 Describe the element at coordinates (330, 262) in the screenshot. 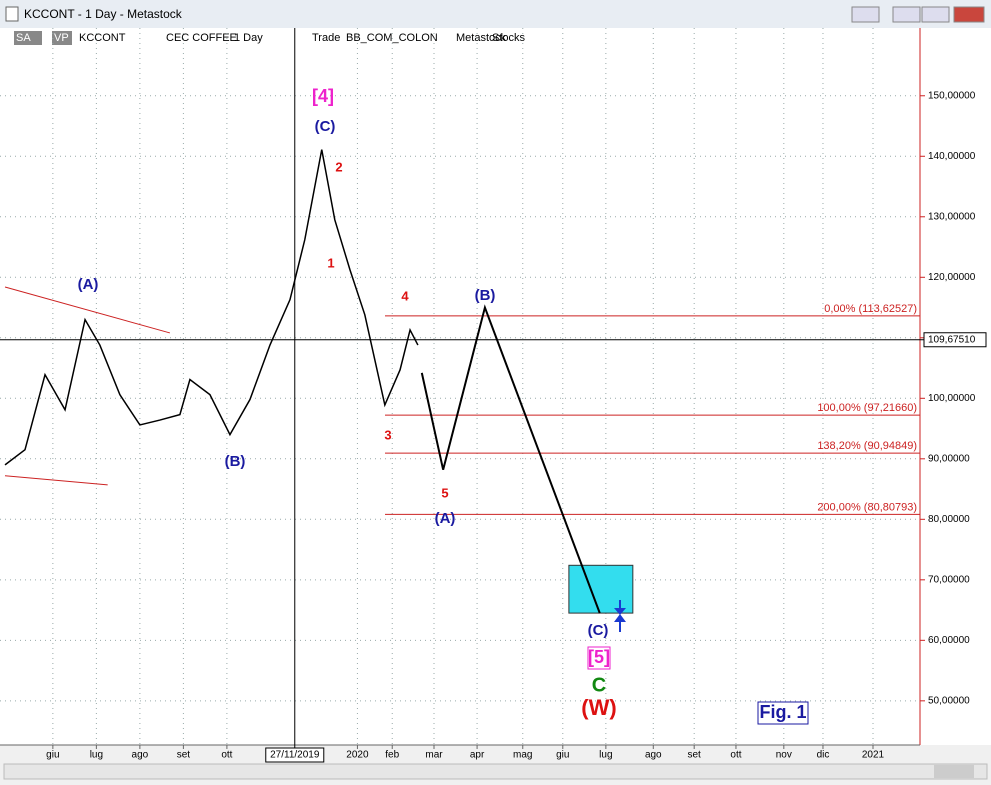

I see `wave-label: 1` at that location.